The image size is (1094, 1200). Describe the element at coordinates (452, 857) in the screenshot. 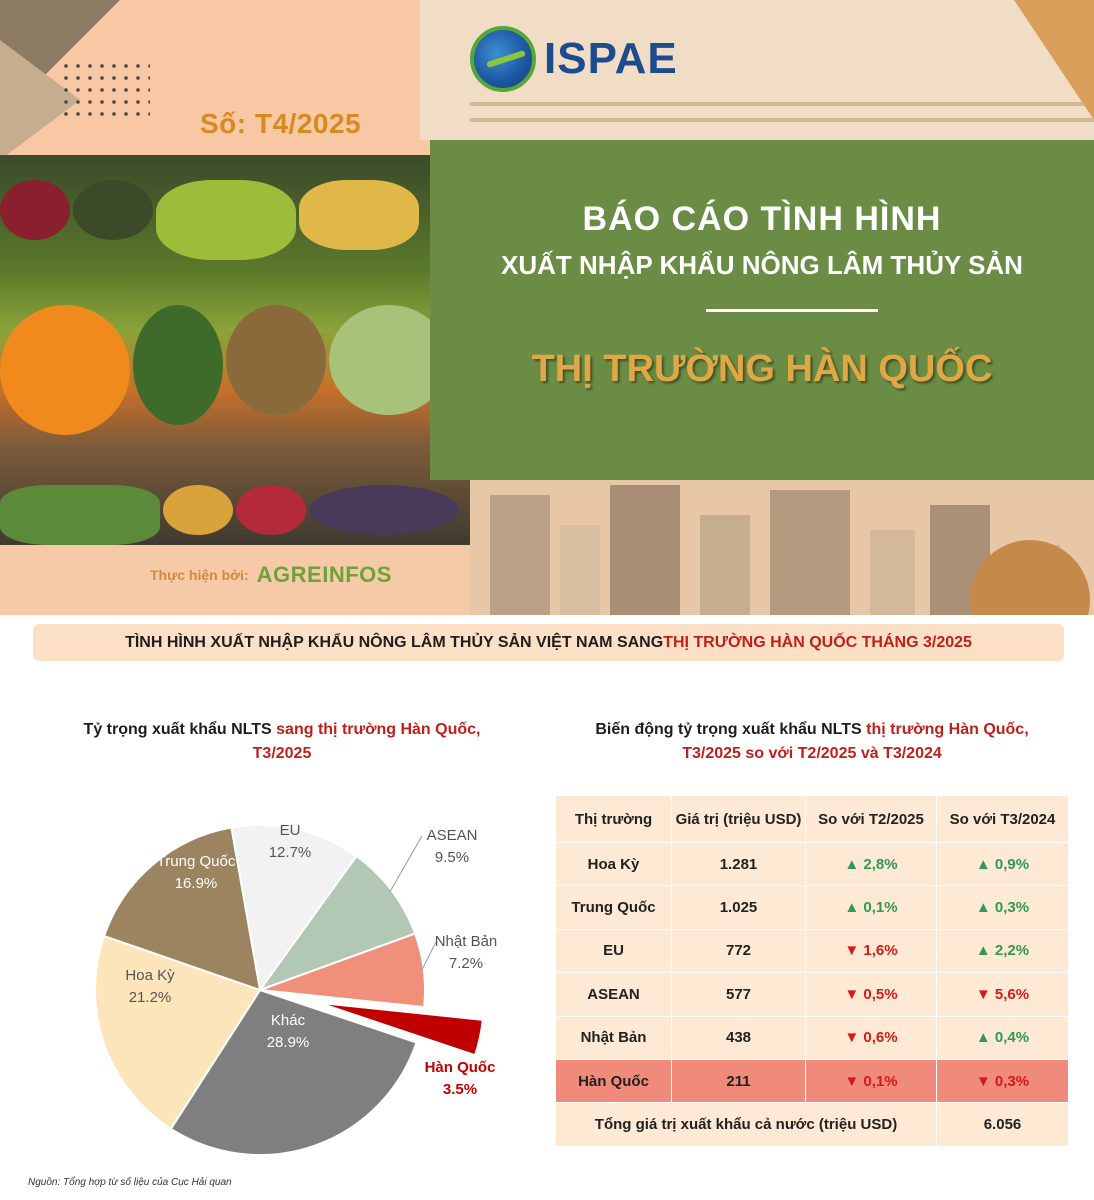

I see `slice-value-label: 9.5%` at that location.